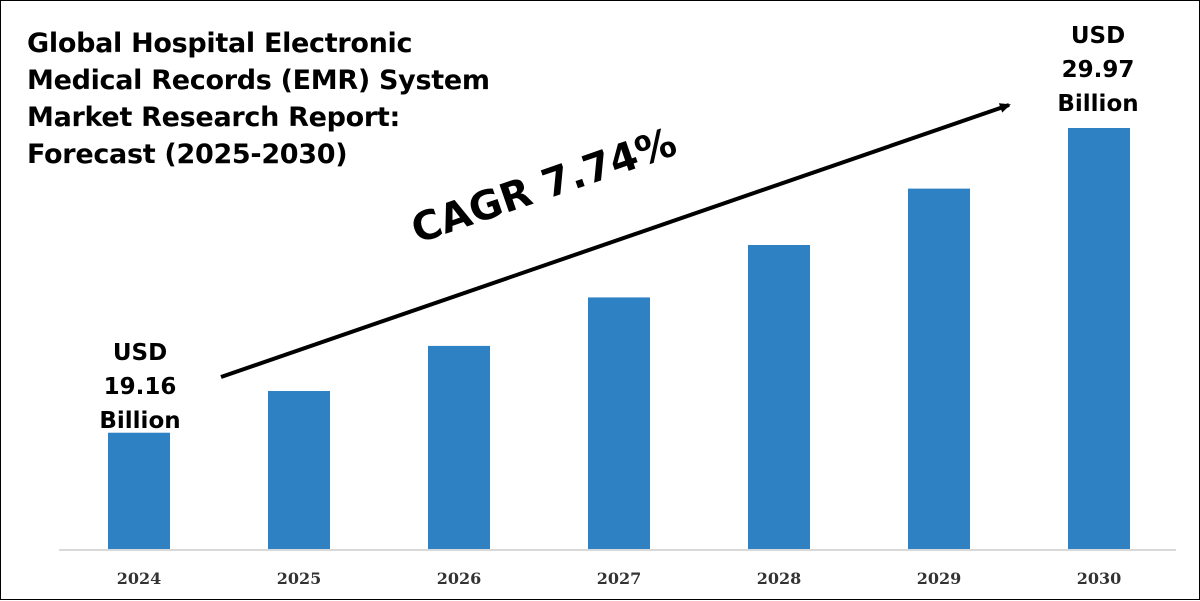 This screenshot has width=1200, height=601. I want to click on x-tick-label-2025: 2025, so click(299, 578).